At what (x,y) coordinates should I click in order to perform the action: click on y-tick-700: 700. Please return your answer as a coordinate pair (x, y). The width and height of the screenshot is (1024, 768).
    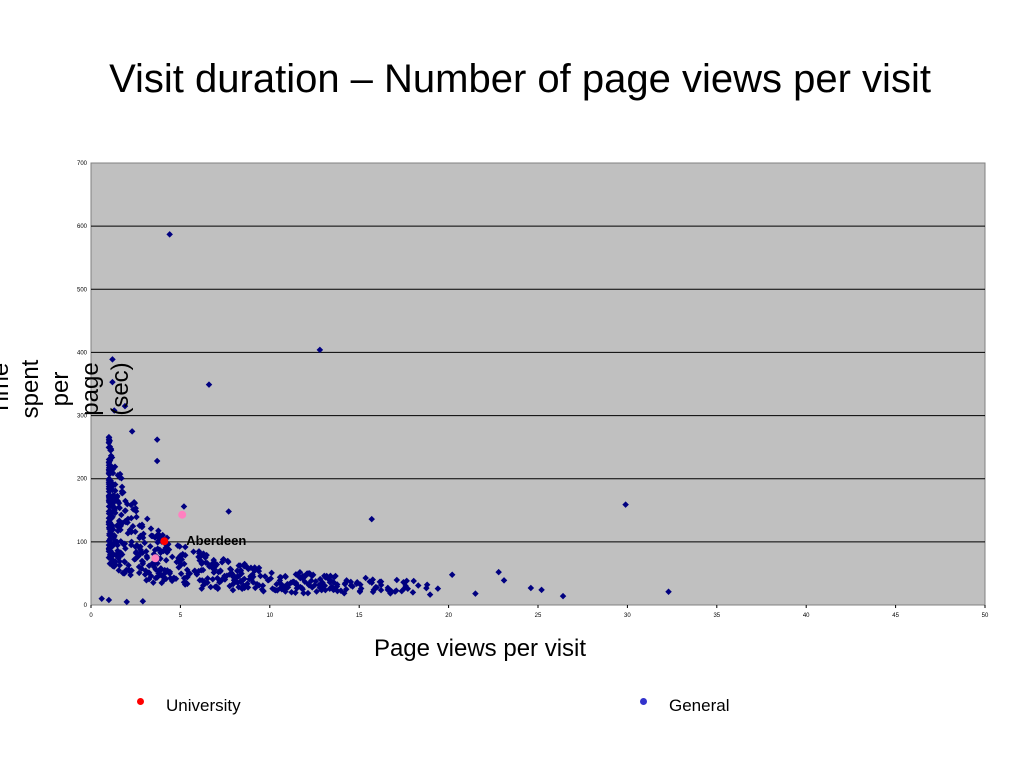
    Looking at the image, I should click on (82, 164).